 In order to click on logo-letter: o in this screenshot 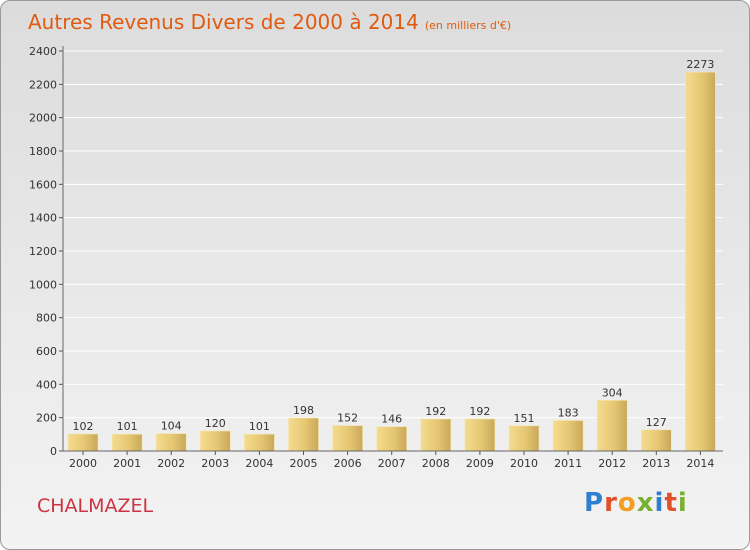, I will do `click(627, 503)`.